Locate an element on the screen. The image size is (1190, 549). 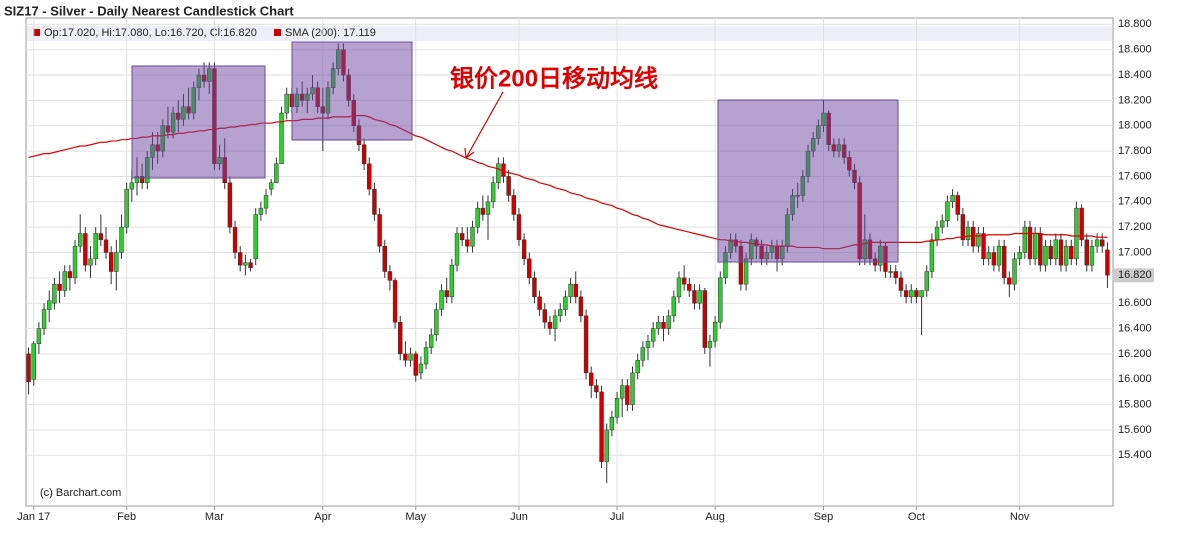
x-tick-label: Jul is located at coordinates (617, 517).